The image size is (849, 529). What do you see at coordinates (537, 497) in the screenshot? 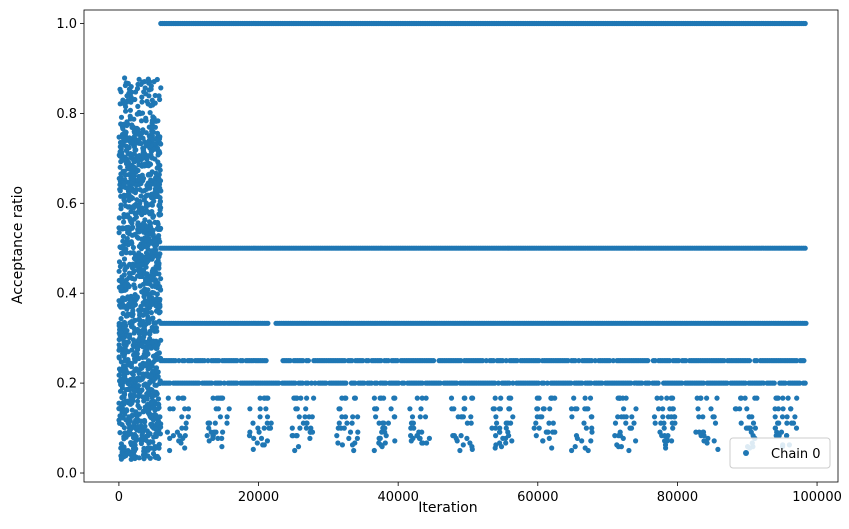
I see `x-tick-label: 60000` at bounding box center [537, 497].